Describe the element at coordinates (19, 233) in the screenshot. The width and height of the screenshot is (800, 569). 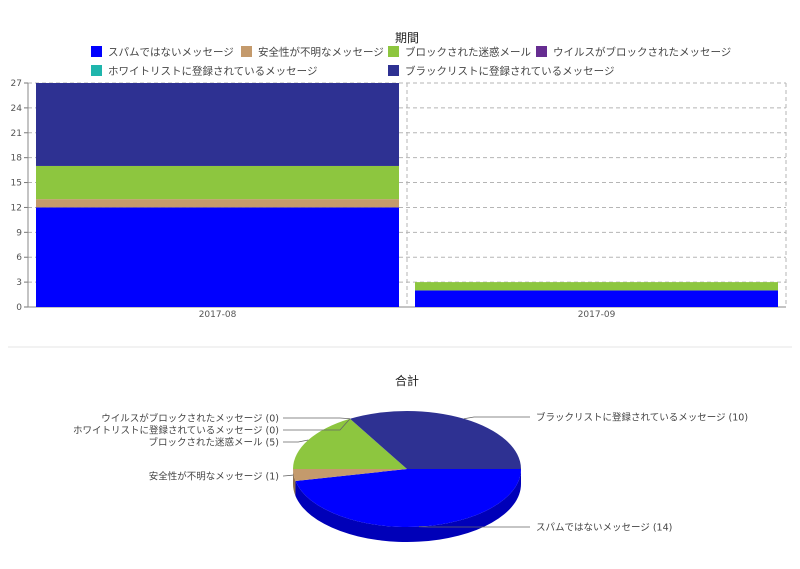
I see `y-tick-label: 9` at that location.